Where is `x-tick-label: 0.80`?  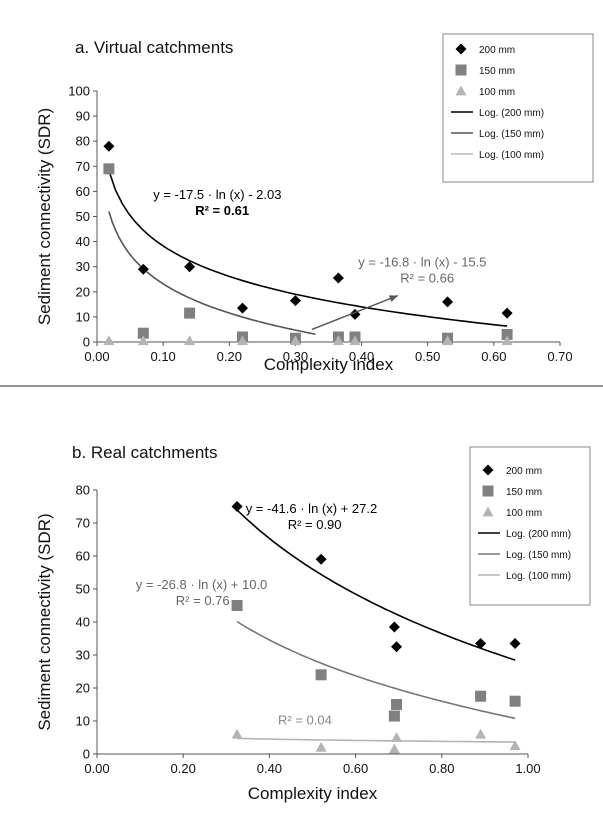
x-tick-label: 0.80 is located at coordinates (441, 768).